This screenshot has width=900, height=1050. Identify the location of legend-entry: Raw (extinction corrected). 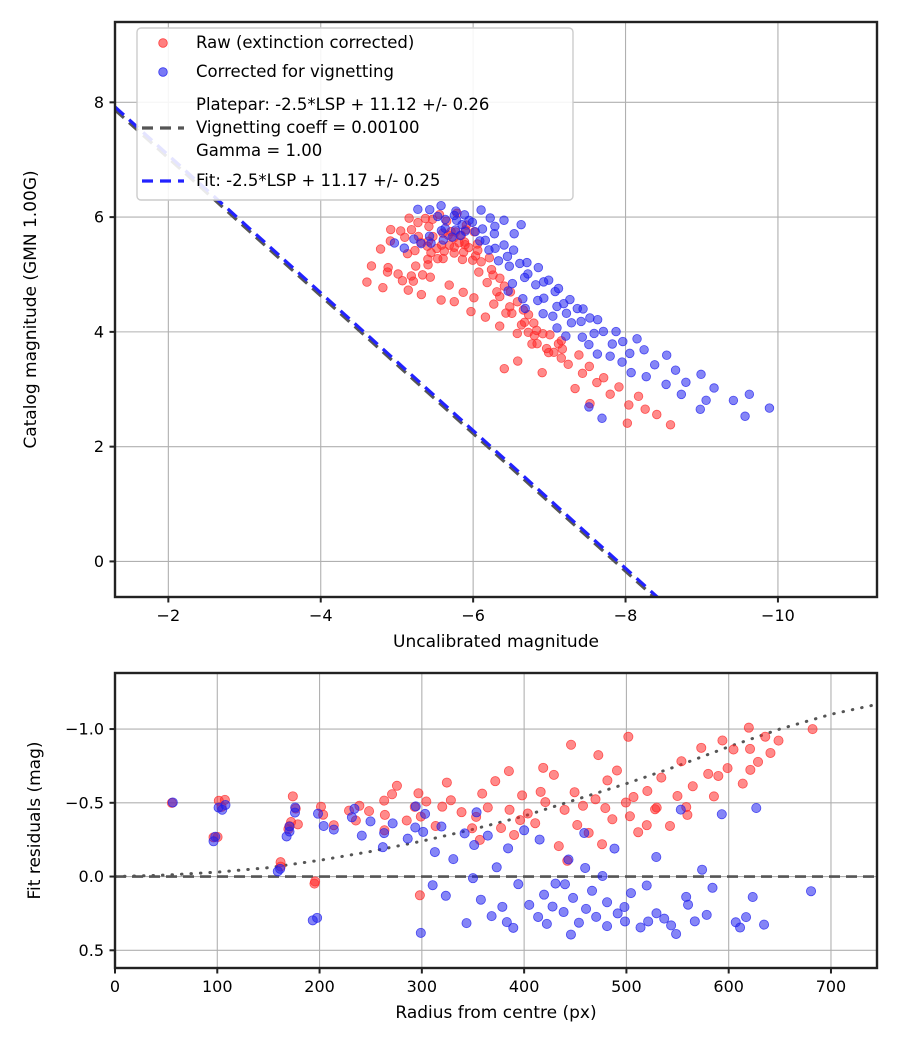
(286, 42).